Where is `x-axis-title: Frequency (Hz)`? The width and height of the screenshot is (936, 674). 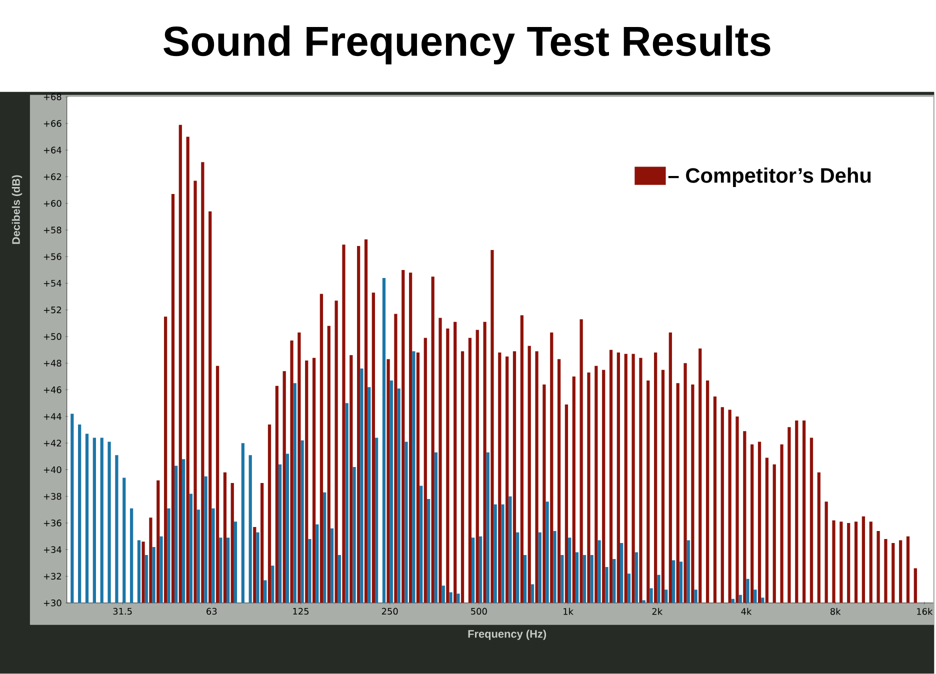 x-axis-title: Frequency (Hz) is located at coordinates (507, 635).